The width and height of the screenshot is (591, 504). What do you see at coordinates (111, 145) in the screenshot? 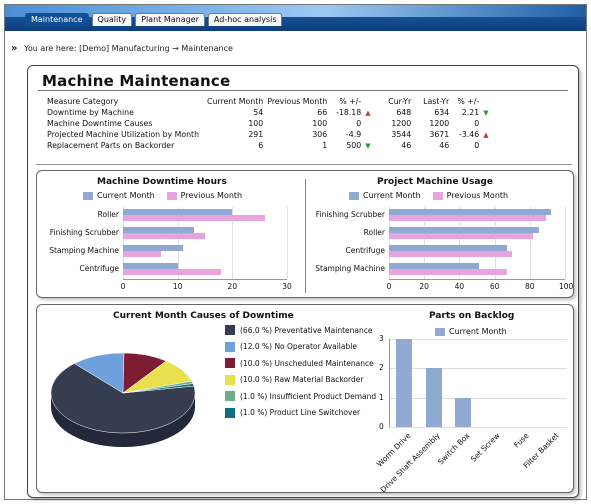
I see `measure-name: Replacement Parts on Backorder` at bounding box center [111, 145].